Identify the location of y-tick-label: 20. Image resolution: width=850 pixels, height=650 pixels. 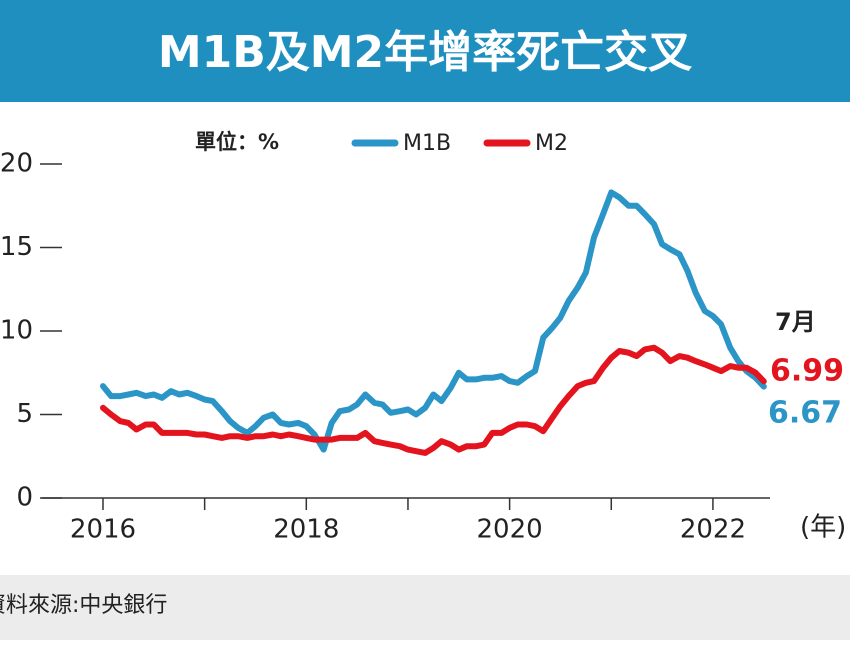
(16, 164).